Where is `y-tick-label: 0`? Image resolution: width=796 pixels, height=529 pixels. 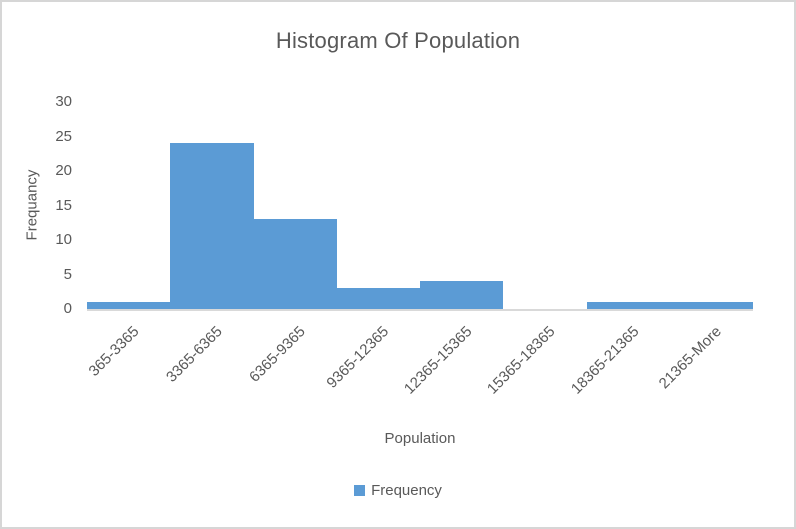
y-tick-label: 0 is located at coordinates (67, 308).